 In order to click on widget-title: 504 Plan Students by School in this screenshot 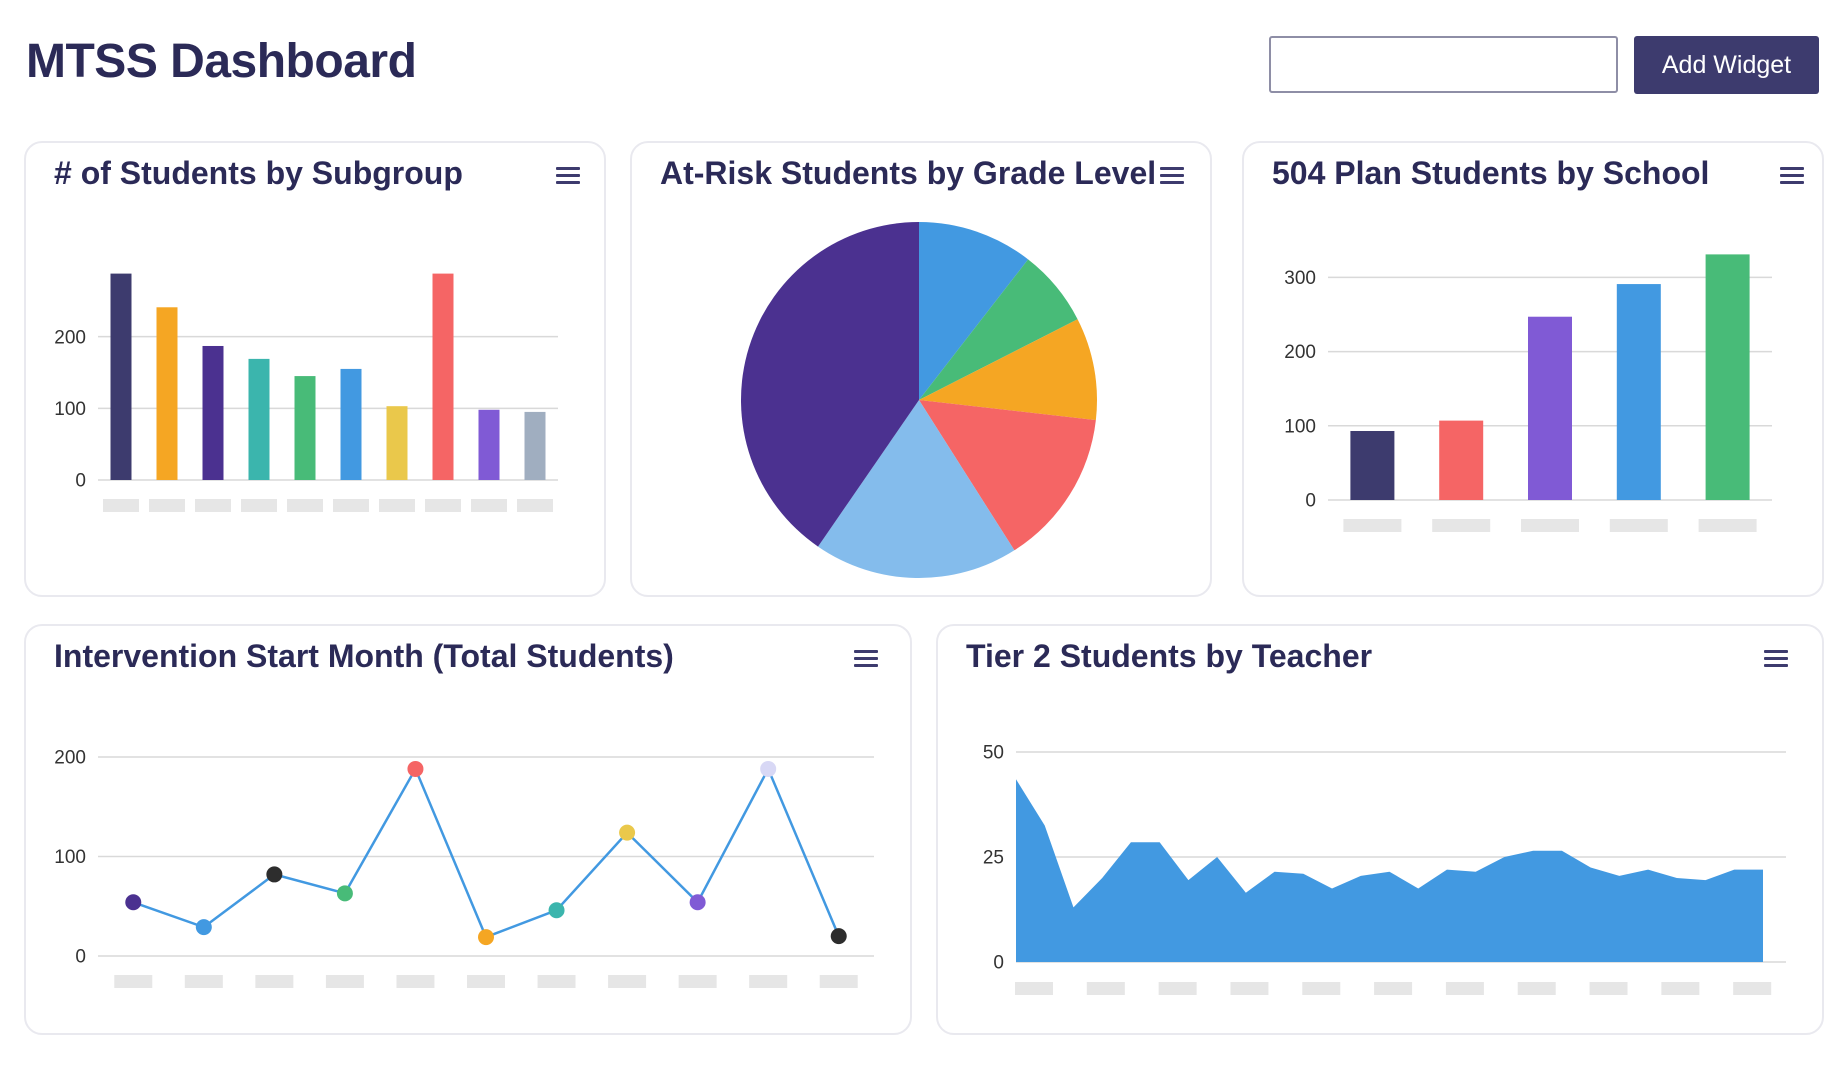, I will do `click(1491, 173)`.